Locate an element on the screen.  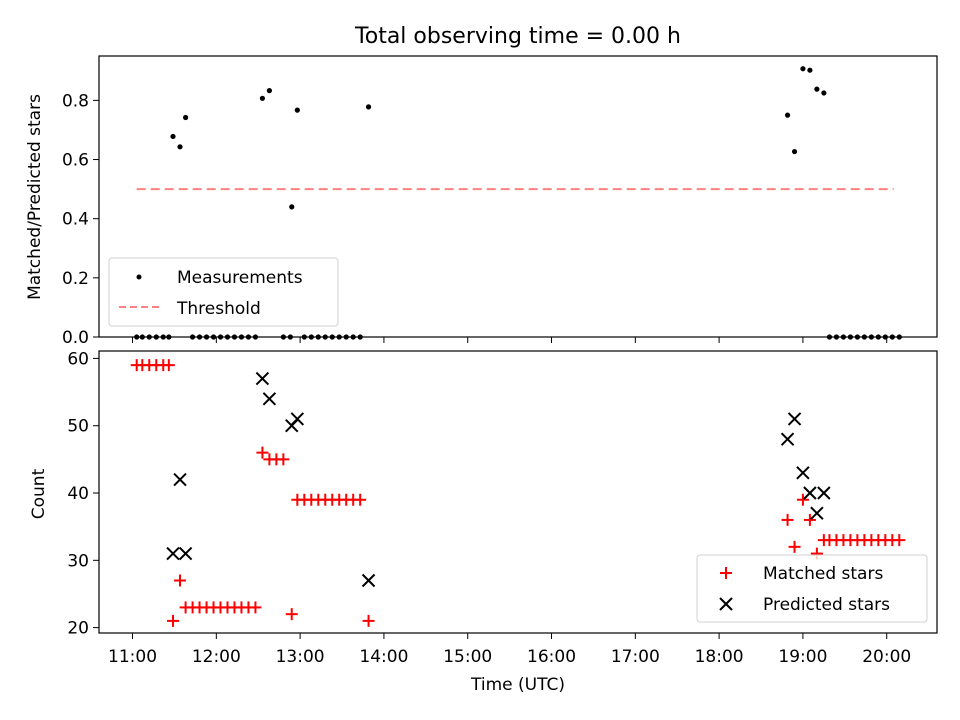
bottom-xtick-label: 20:00 is located at coordinates (886, 657).